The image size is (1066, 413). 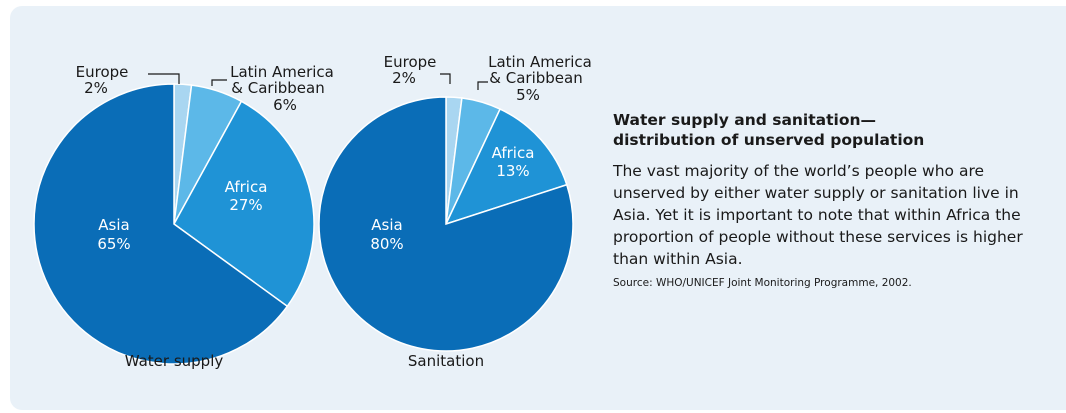 I want to click on label-africa-pct-sanitation: 13%, so click(x=512, y=171).